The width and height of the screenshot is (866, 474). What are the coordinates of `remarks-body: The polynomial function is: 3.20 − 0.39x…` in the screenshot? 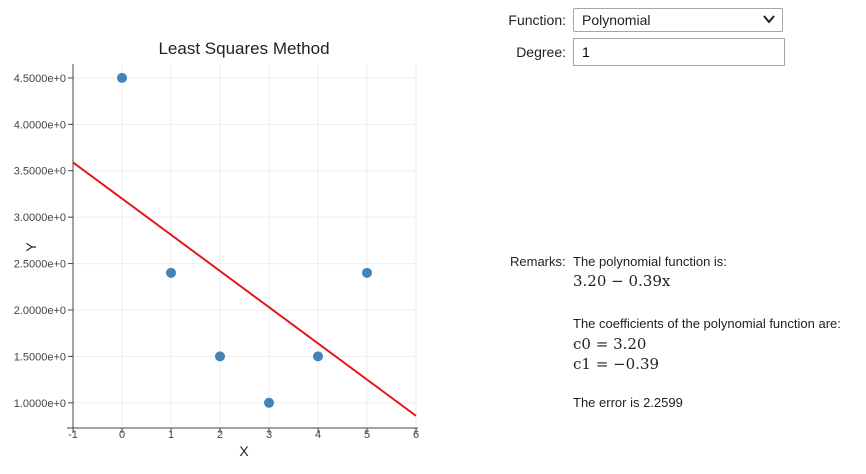 It's located at (718, 332).